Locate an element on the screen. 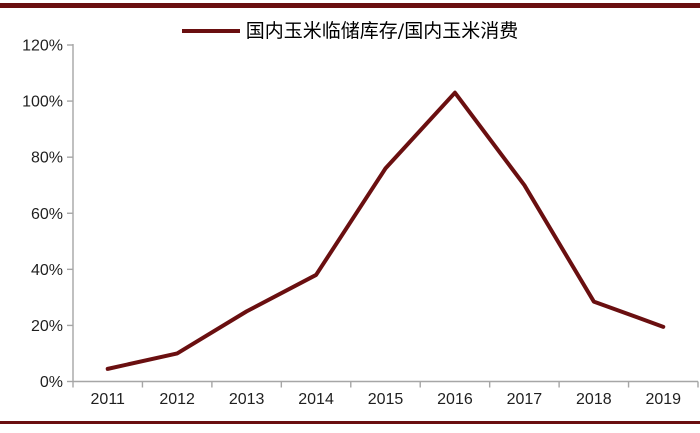  y-axis-tick-label: 100% is located at coordinates (42, 102).